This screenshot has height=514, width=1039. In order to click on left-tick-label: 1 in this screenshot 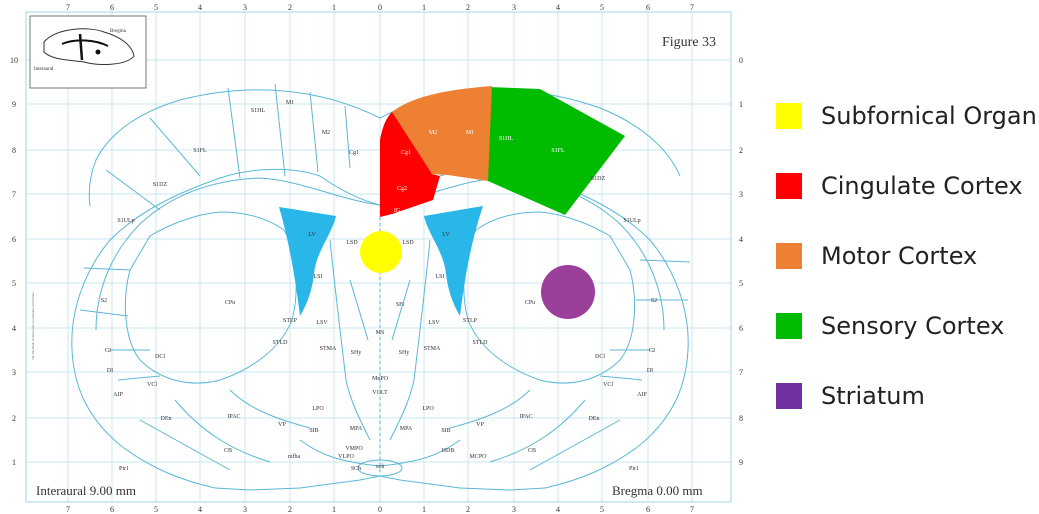, I will do `click(14, 462)`.